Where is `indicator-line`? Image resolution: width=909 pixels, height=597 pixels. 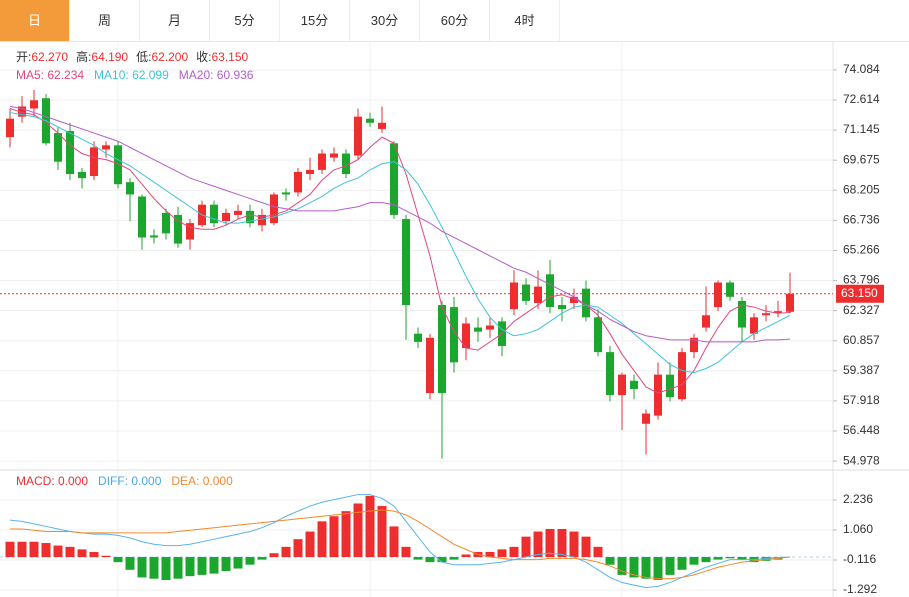 indicator-line is located at coordinates (400, 541).